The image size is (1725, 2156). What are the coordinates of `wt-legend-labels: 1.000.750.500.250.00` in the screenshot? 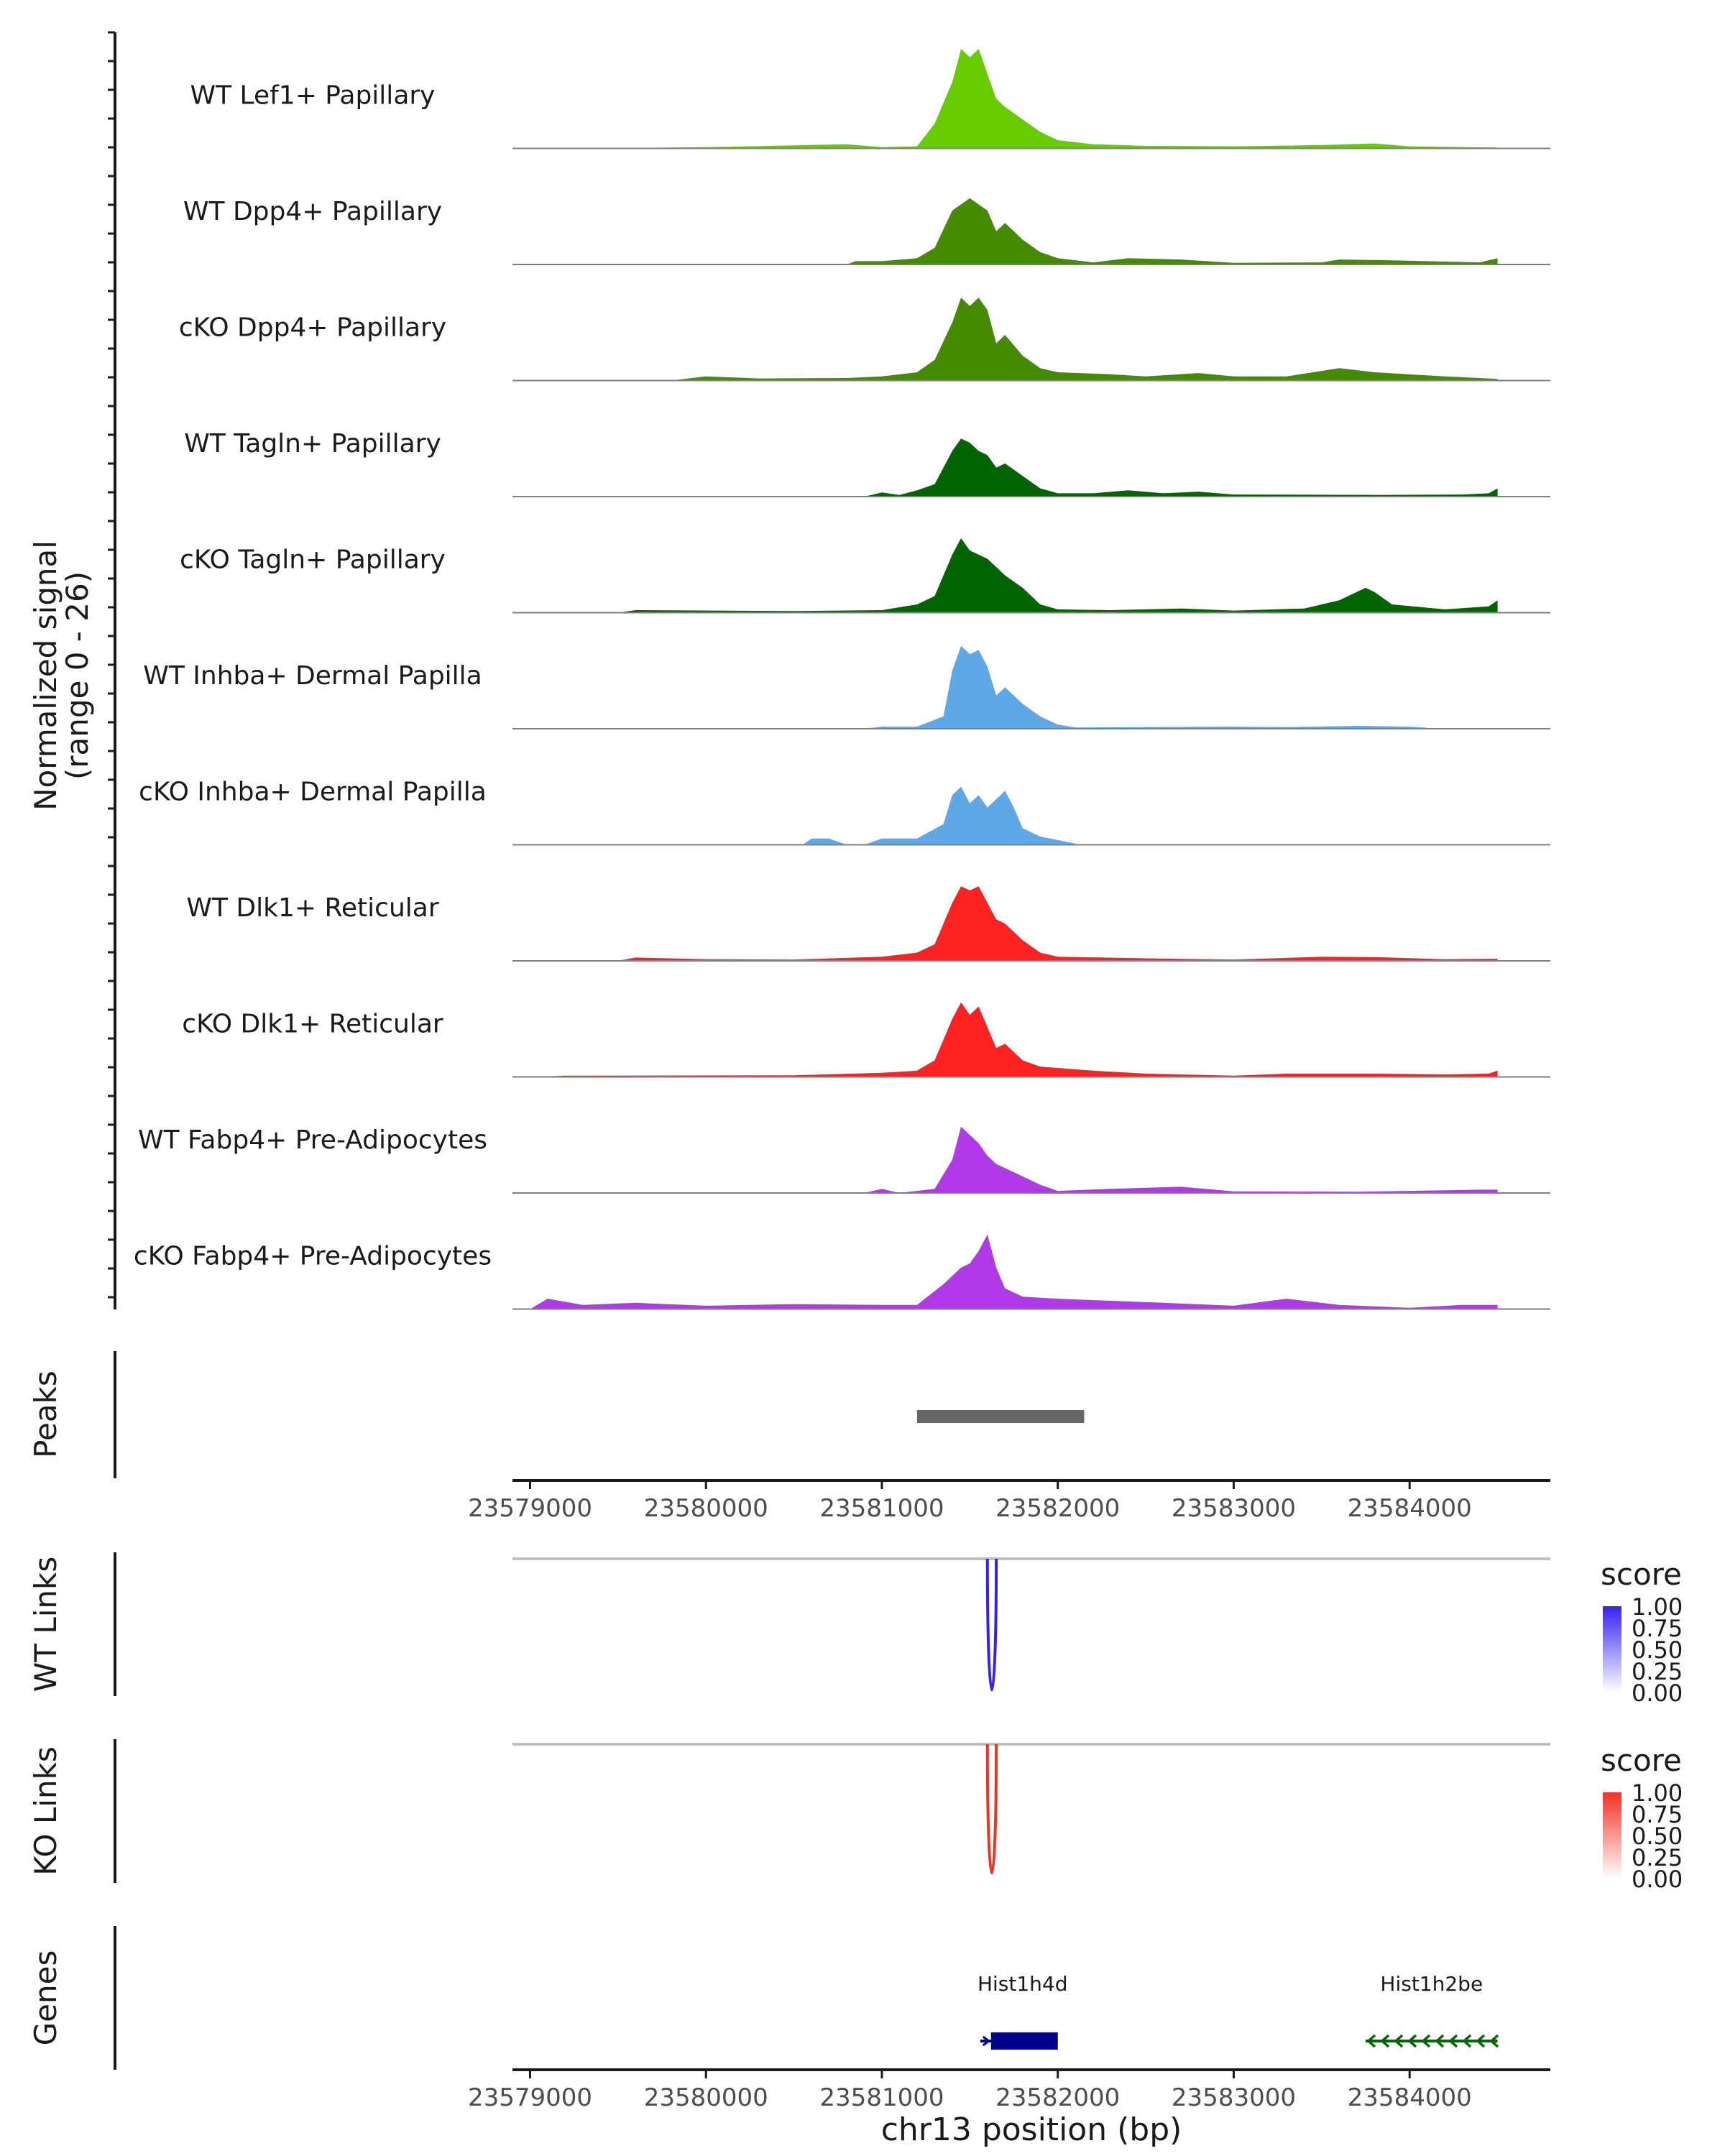 It's located at (1657, 1650).